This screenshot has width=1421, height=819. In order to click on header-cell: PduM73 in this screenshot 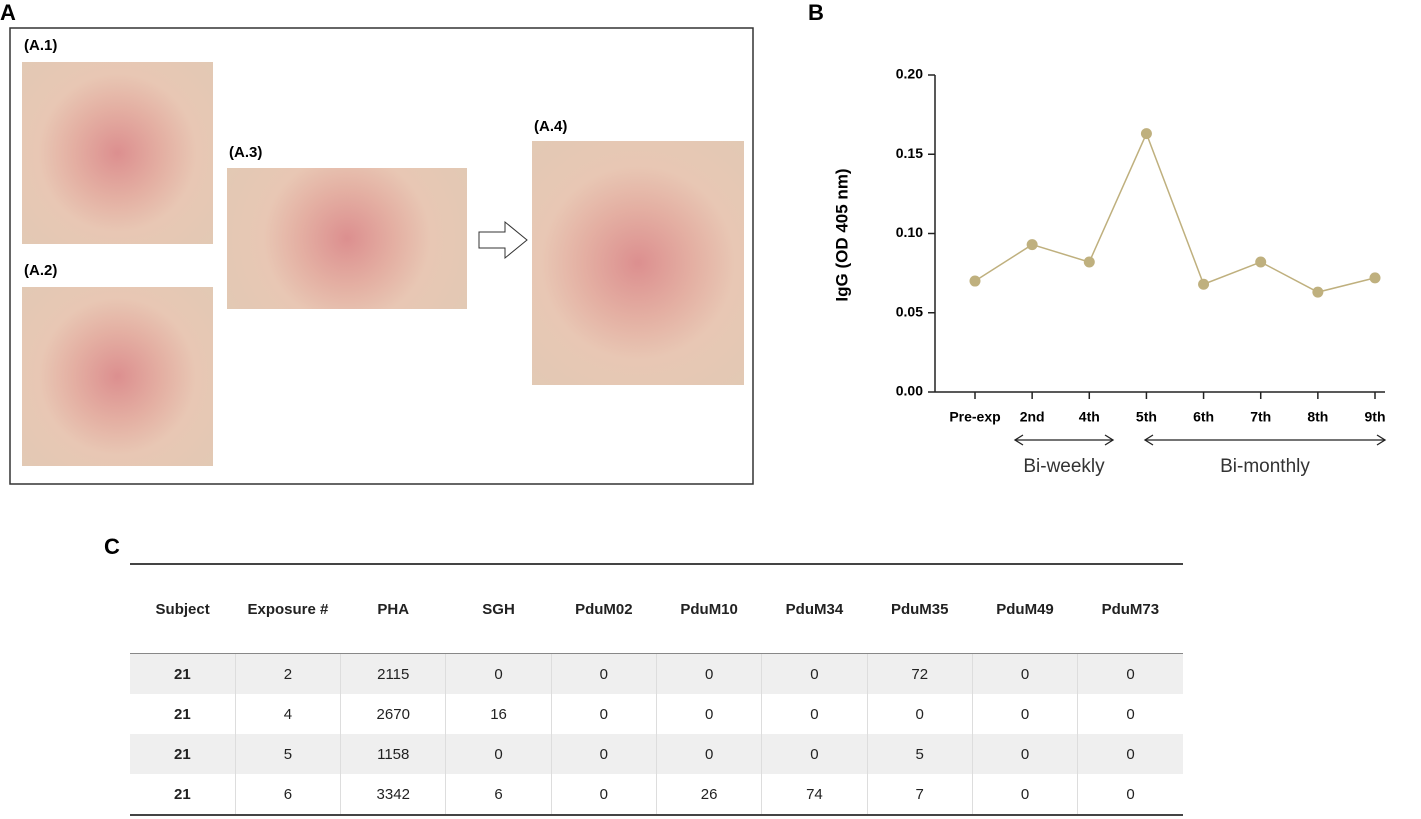, I will do `click(1130, 608)`.